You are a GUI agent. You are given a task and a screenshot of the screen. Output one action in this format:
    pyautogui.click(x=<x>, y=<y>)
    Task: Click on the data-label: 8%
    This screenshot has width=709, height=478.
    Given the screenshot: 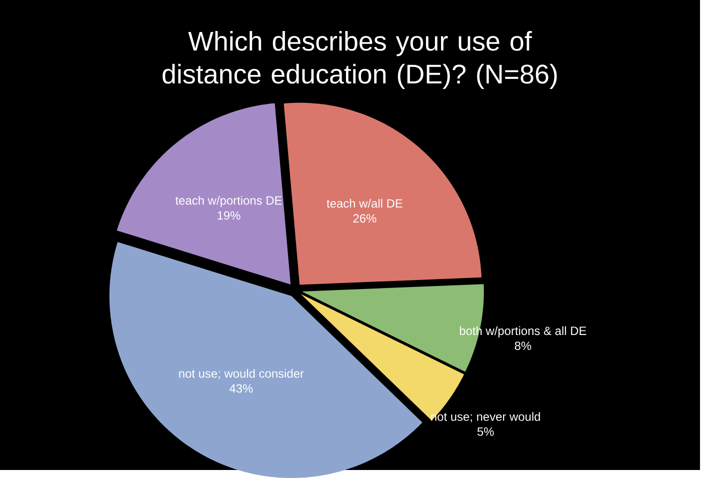 What is the action you would take?
    pyautogui.click(x=523, y=346)
    